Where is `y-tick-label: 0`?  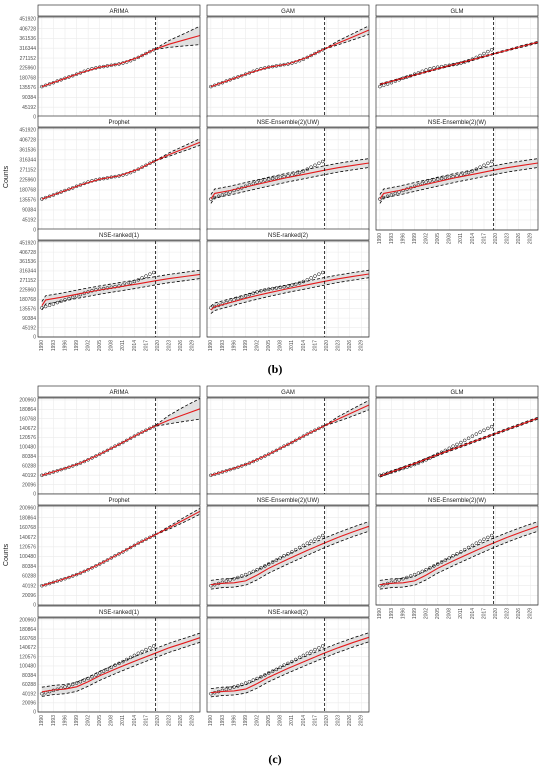 y-tick-label: 0 is located at coordinates (34, 713).